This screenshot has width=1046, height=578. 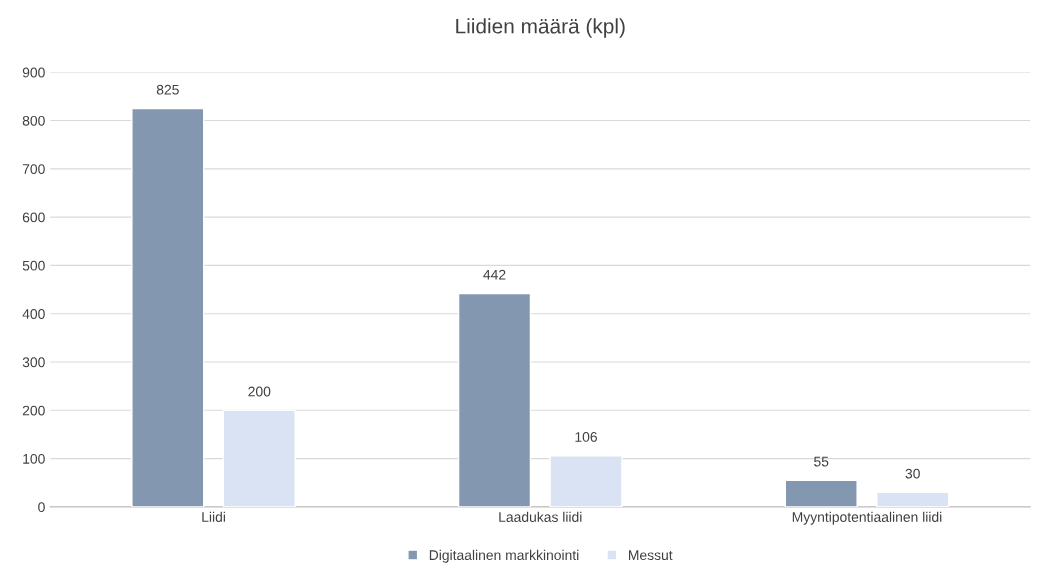 I want to click on data-label: 30, so click(x=912, y=473).